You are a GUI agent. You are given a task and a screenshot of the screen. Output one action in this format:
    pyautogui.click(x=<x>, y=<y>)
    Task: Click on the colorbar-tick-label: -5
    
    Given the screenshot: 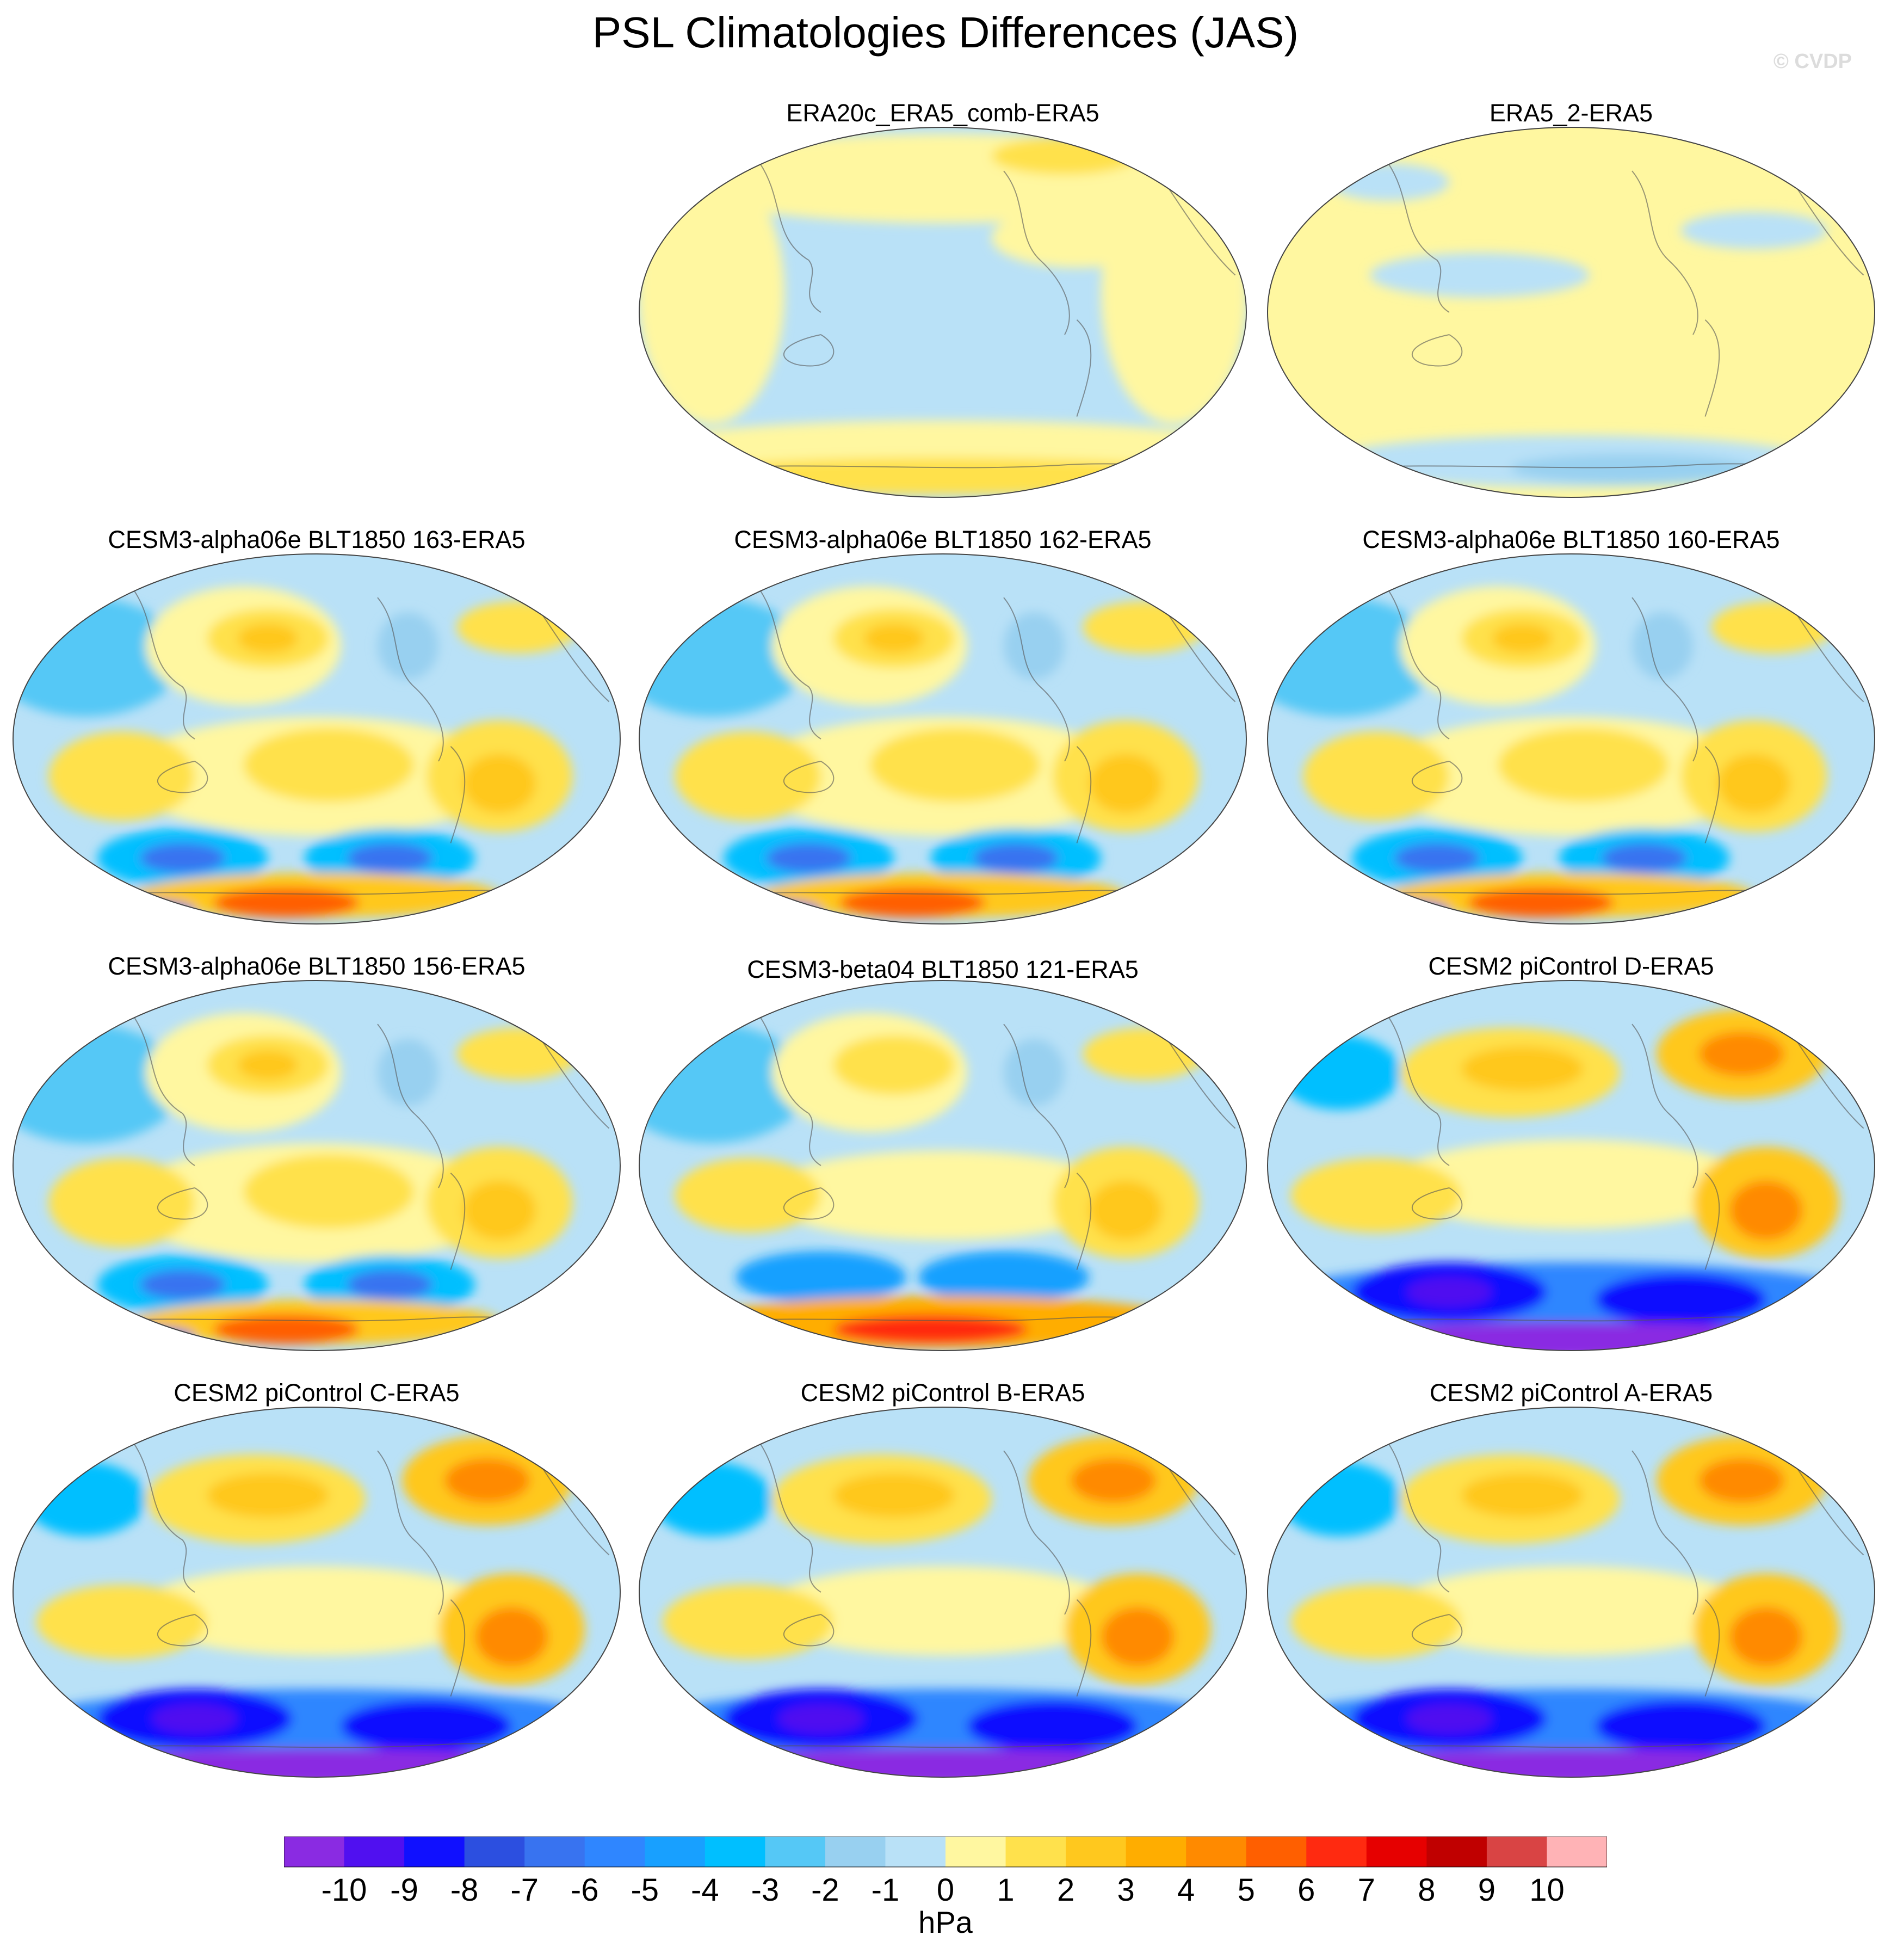 What is the action you would take?
    pyautogui.click(x=645, y=1890)
    